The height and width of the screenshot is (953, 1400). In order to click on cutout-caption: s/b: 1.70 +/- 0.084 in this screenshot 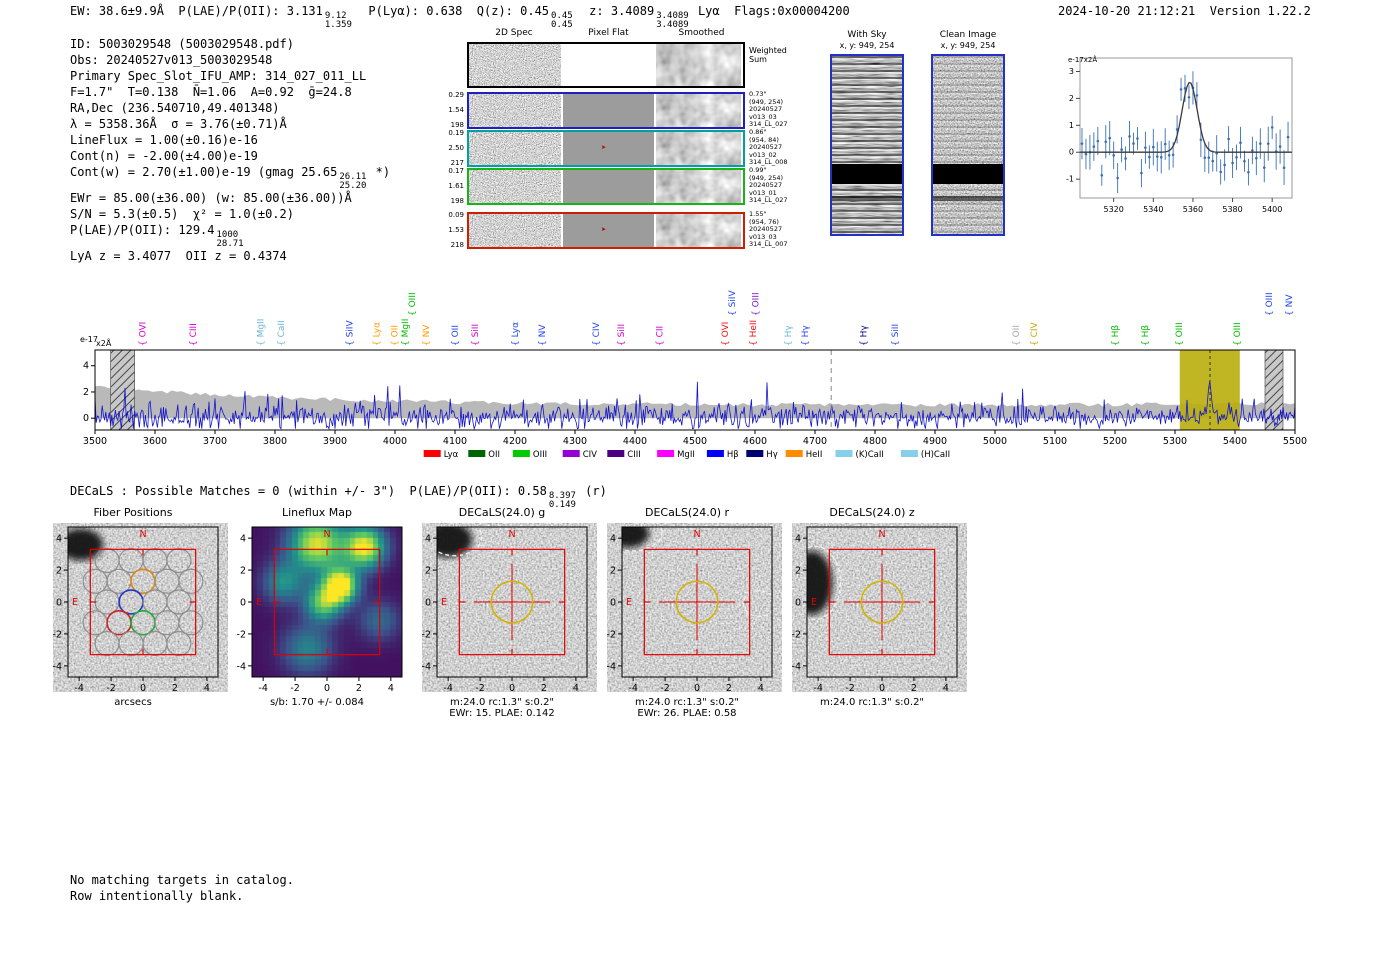, I will do `click(317, 702)`.